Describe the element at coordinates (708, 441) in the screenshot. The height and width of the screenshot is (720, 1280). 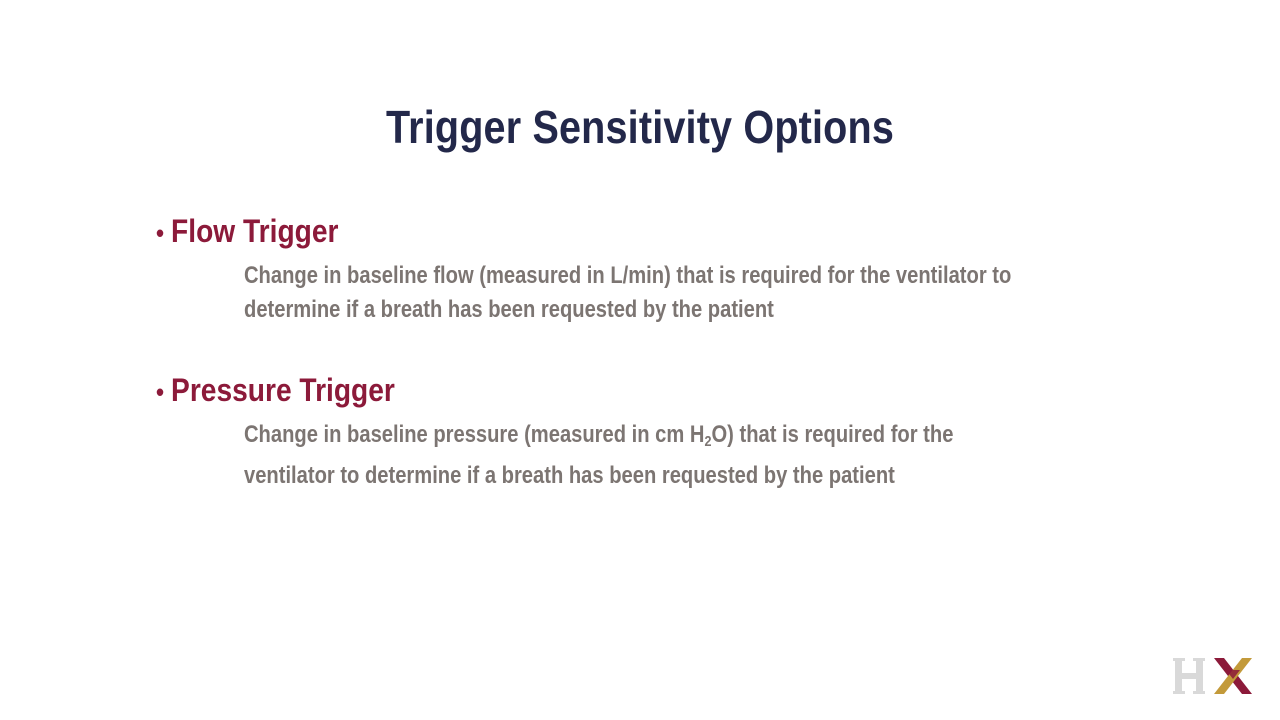
I see `subscript-text: 2` at that location.